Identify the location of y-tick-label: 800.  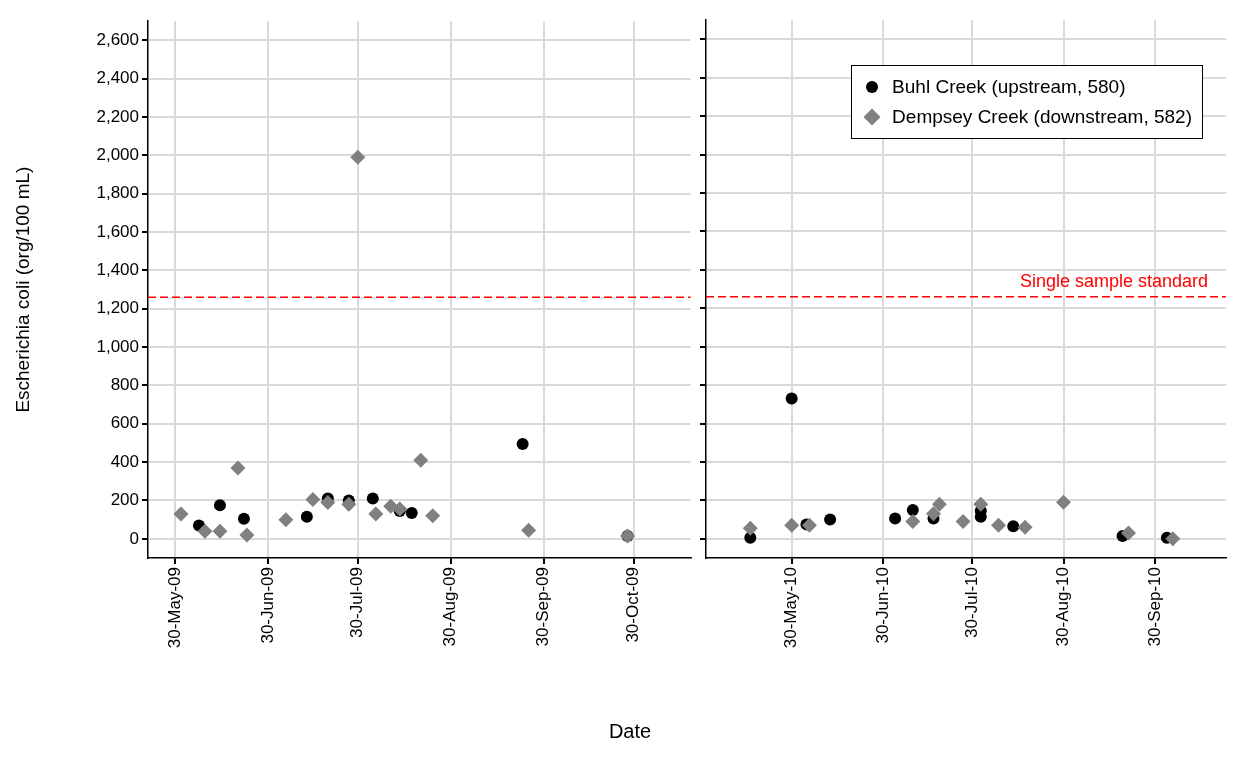
(124, 385).